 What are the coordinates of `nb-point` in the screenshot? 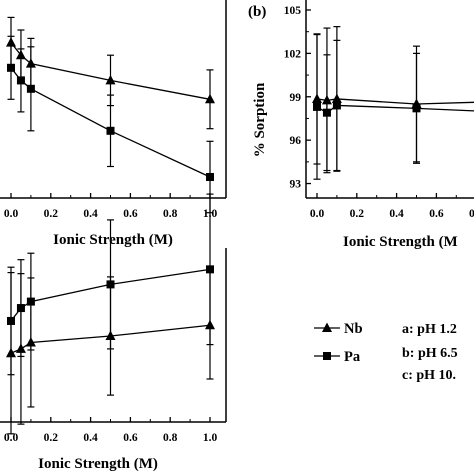 It's located at (210, 99).